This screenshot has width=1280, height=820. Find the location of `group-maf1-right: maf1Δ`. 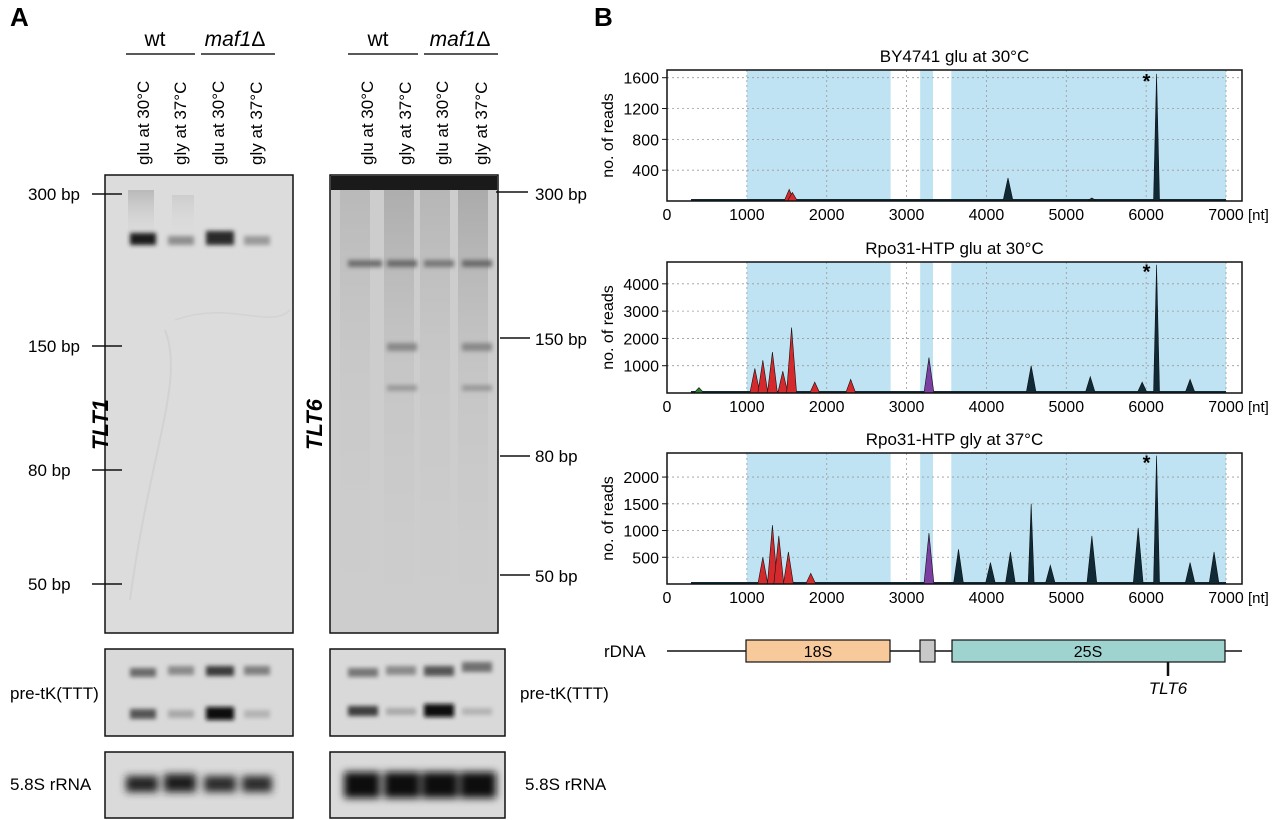

group-maf1-right: maf1Δ is located at coordinates (460, 39).